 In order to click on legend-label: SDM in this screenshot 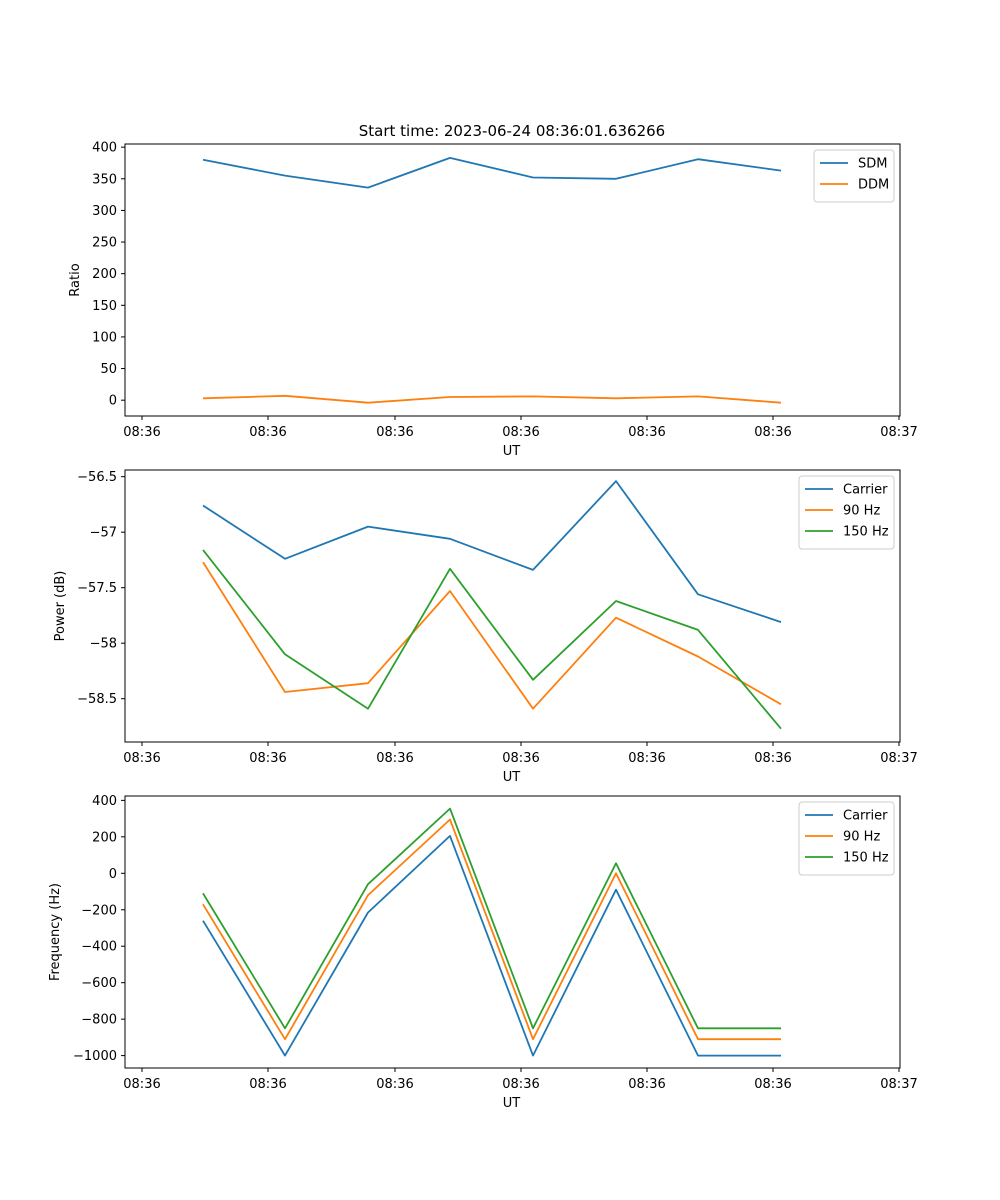, I will do `click(872, 164)`.